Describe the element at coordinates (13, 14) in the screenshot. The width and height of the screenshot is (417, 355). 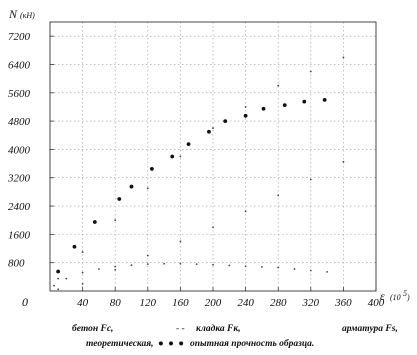
I see `y-axis-label: N` at that location.